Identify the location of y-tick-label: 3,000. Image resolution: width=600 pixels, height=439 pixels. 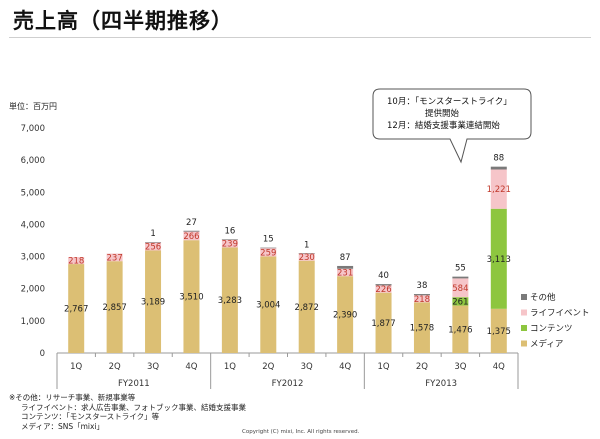
(33, 258).